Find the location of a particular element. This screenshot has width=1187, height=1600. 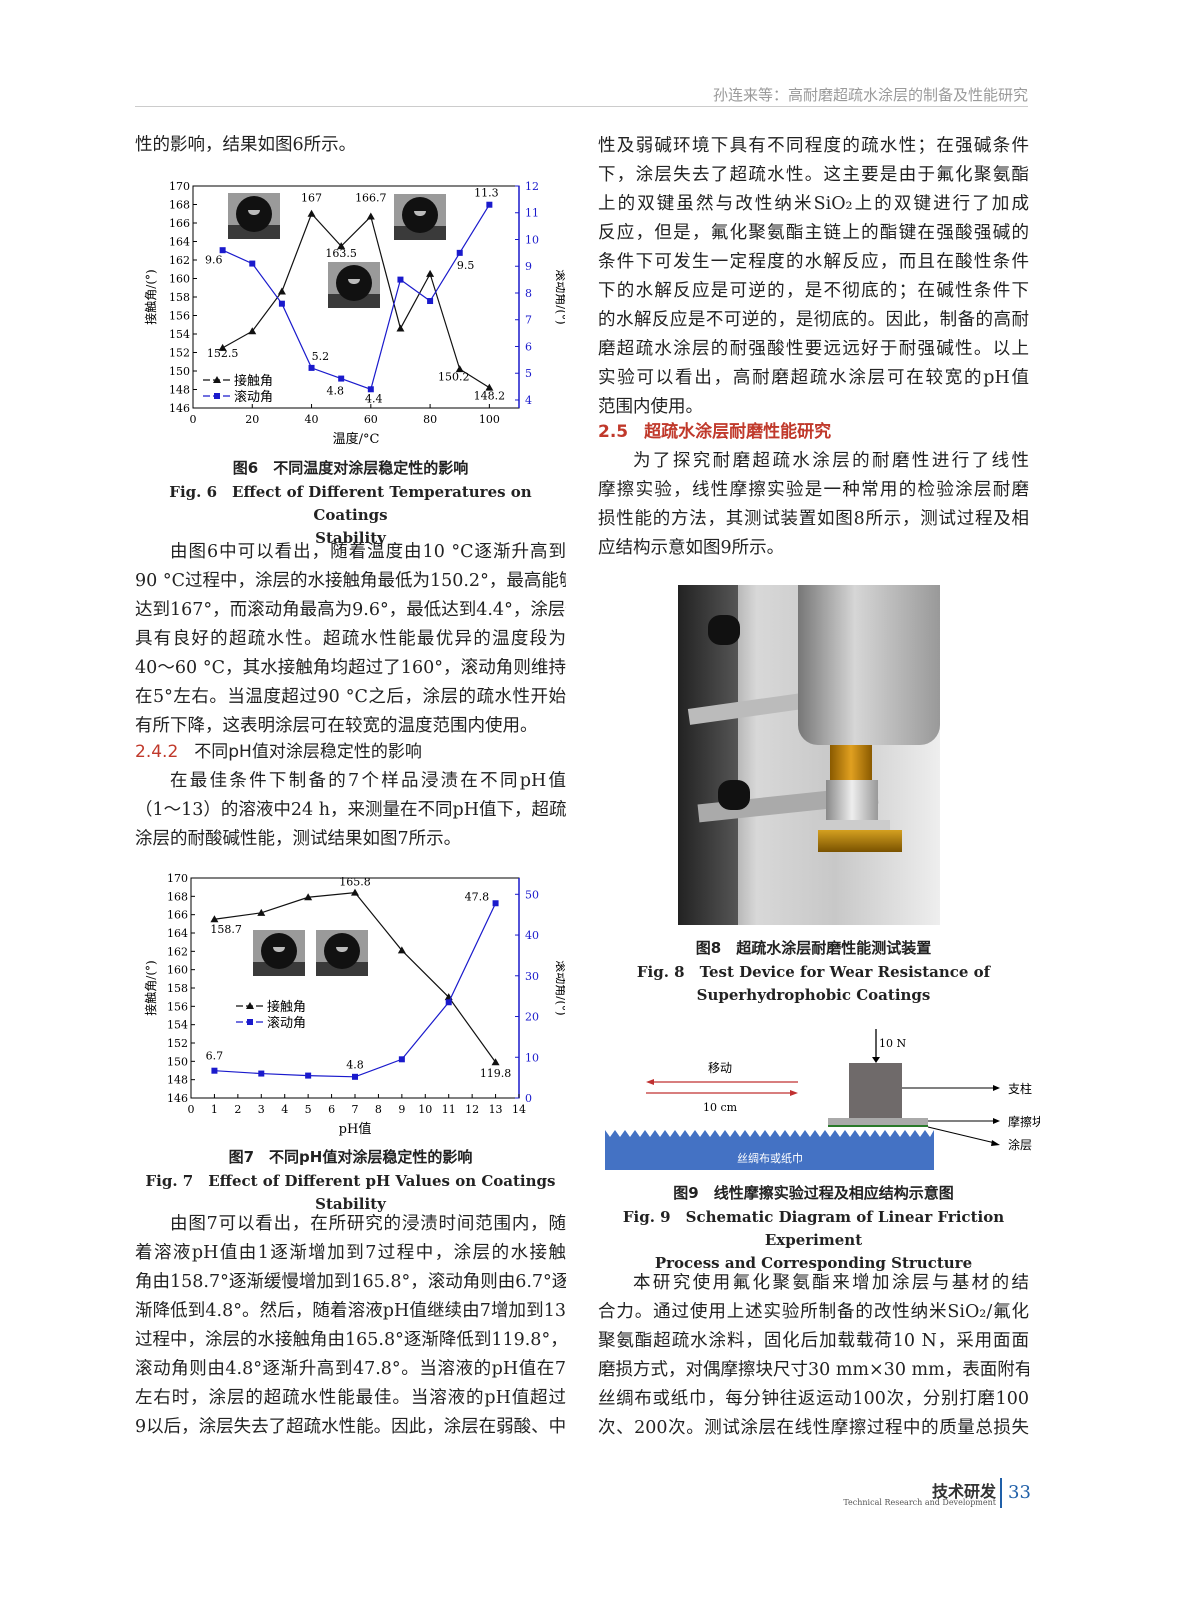

data-label: 6.7 is located at coordinates (215, 1055).